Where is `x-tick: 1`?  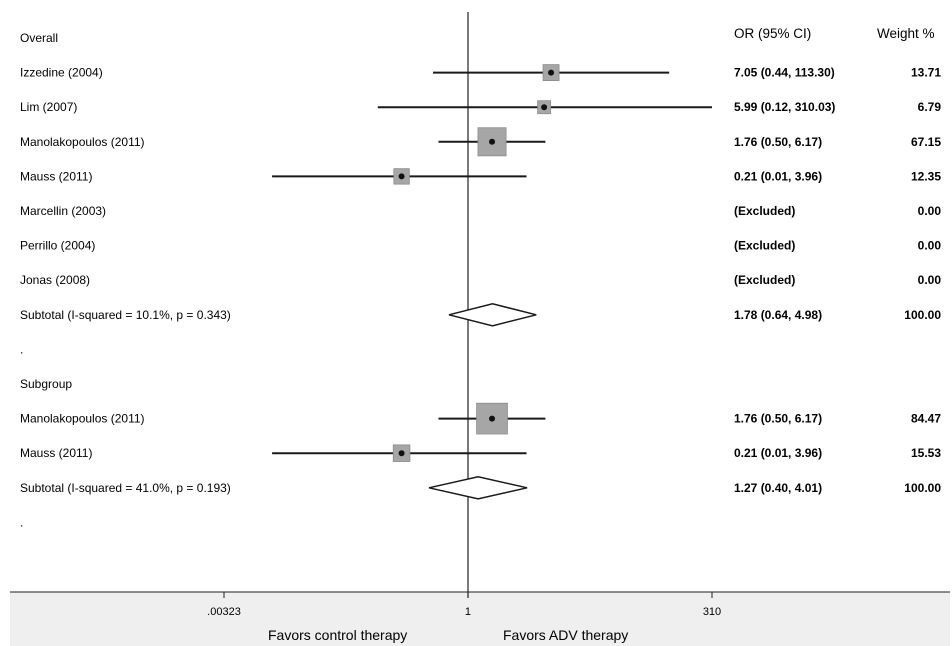
x-tick: 1 is located at coordinates (468, 605).